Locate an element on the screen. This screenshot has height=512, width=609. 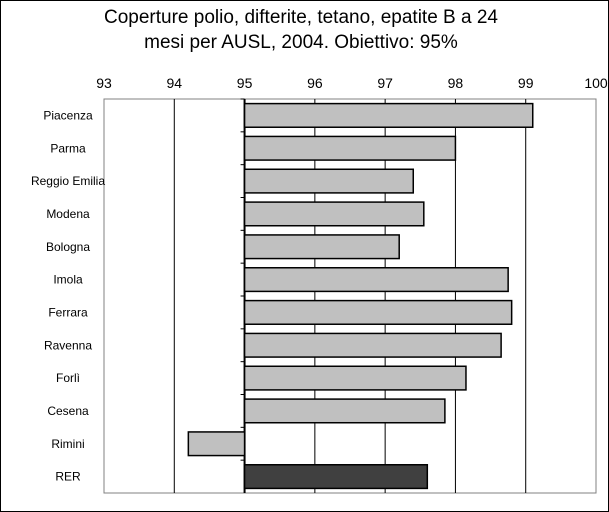
category-label: Forlì is located at coordinates (68, 378).